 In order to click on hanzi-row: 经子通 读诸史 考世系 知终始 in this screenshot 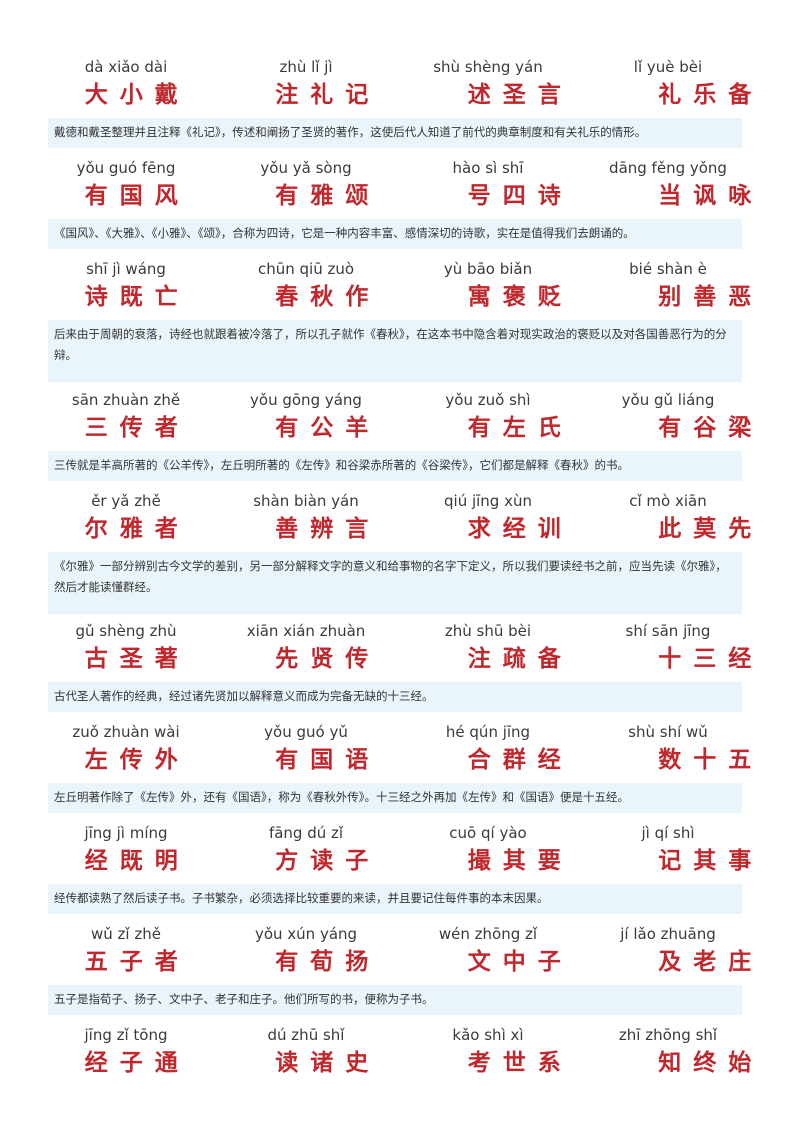, I will do `click(400, 1063)`.